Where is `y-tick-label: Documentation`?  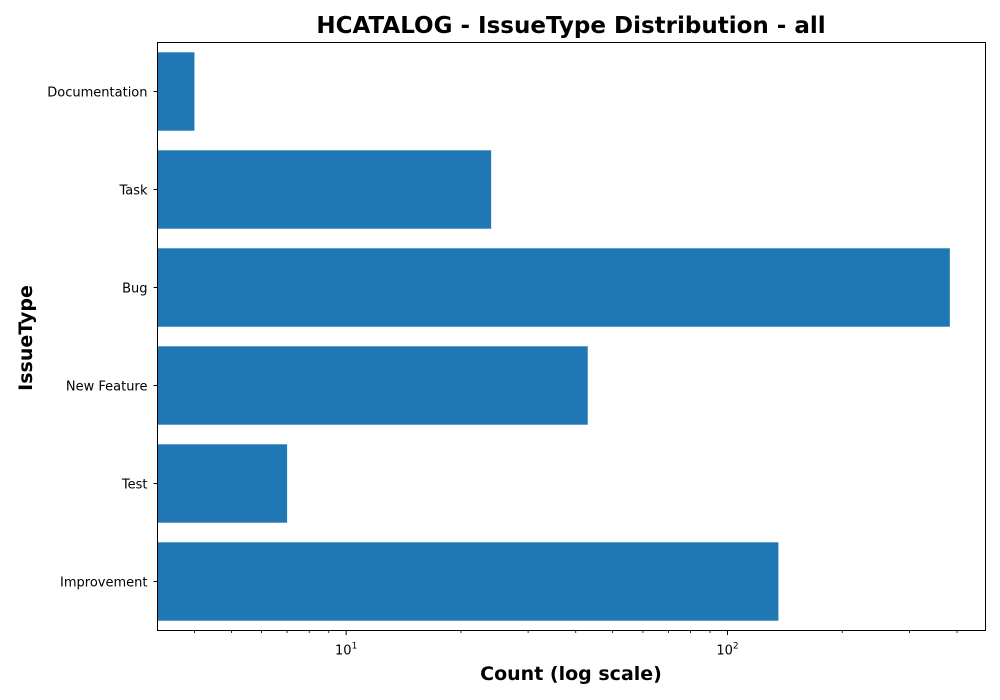 y-tick-label: Documentation is located at coordinates (97, 93).